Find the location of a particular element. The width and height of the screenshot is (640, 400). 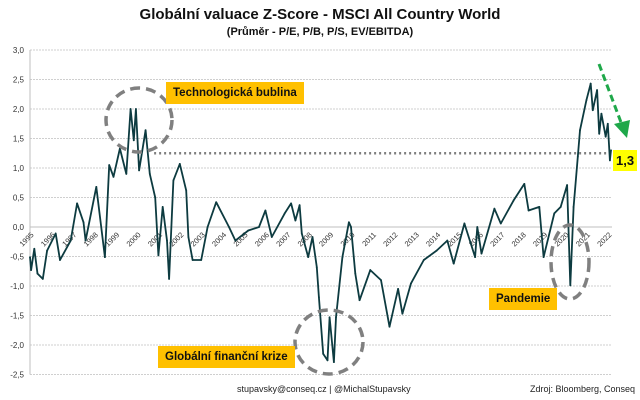

footer-contact: stupavsky@conseq.cz | @MichalStupavsky is located at coordinates (324, 389).